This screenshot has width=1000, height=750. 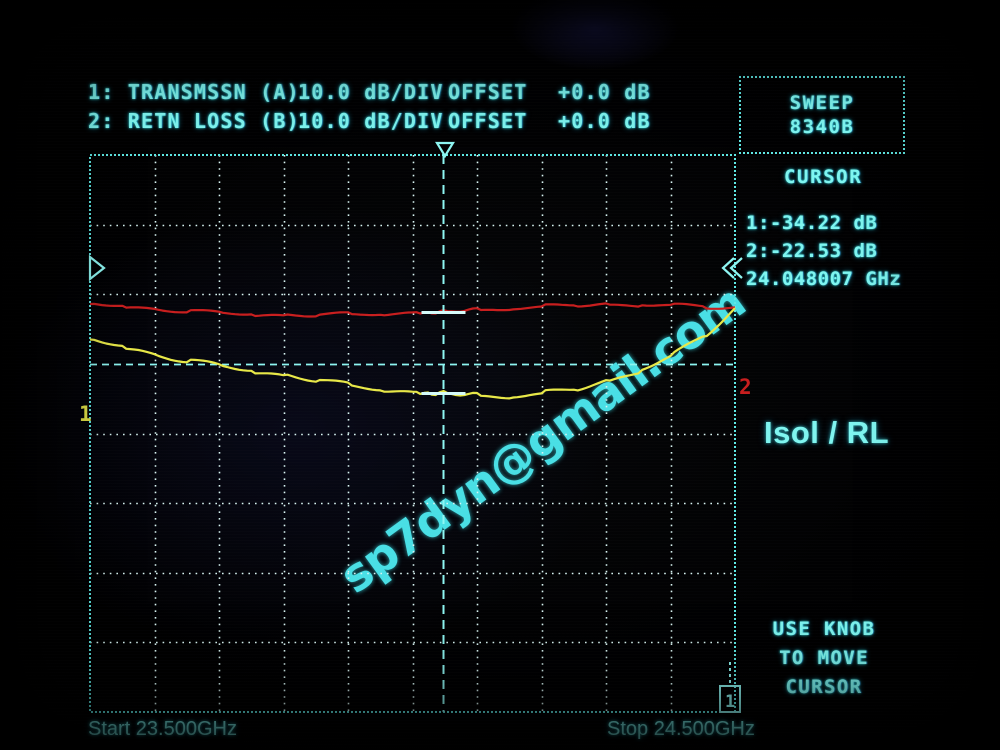 What do you see at coordinates (824, 658) in the screenshot?
I see `knob-hint-line-2: TO MOVE` at bounding box center [824, 658].